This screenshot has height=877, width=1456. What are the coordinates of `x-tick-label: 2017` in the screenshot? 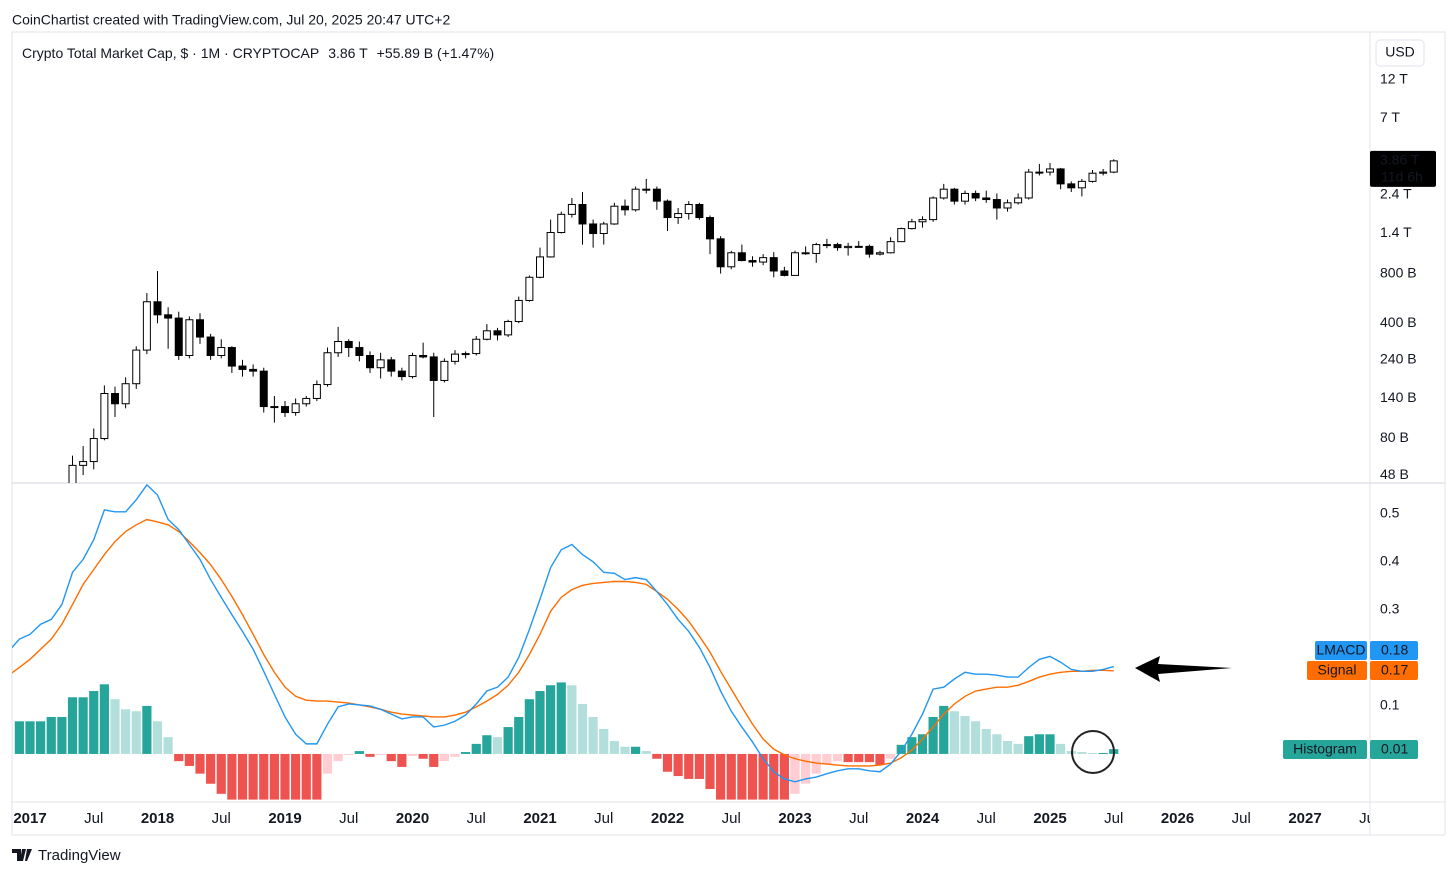 It's located at (29, 818).